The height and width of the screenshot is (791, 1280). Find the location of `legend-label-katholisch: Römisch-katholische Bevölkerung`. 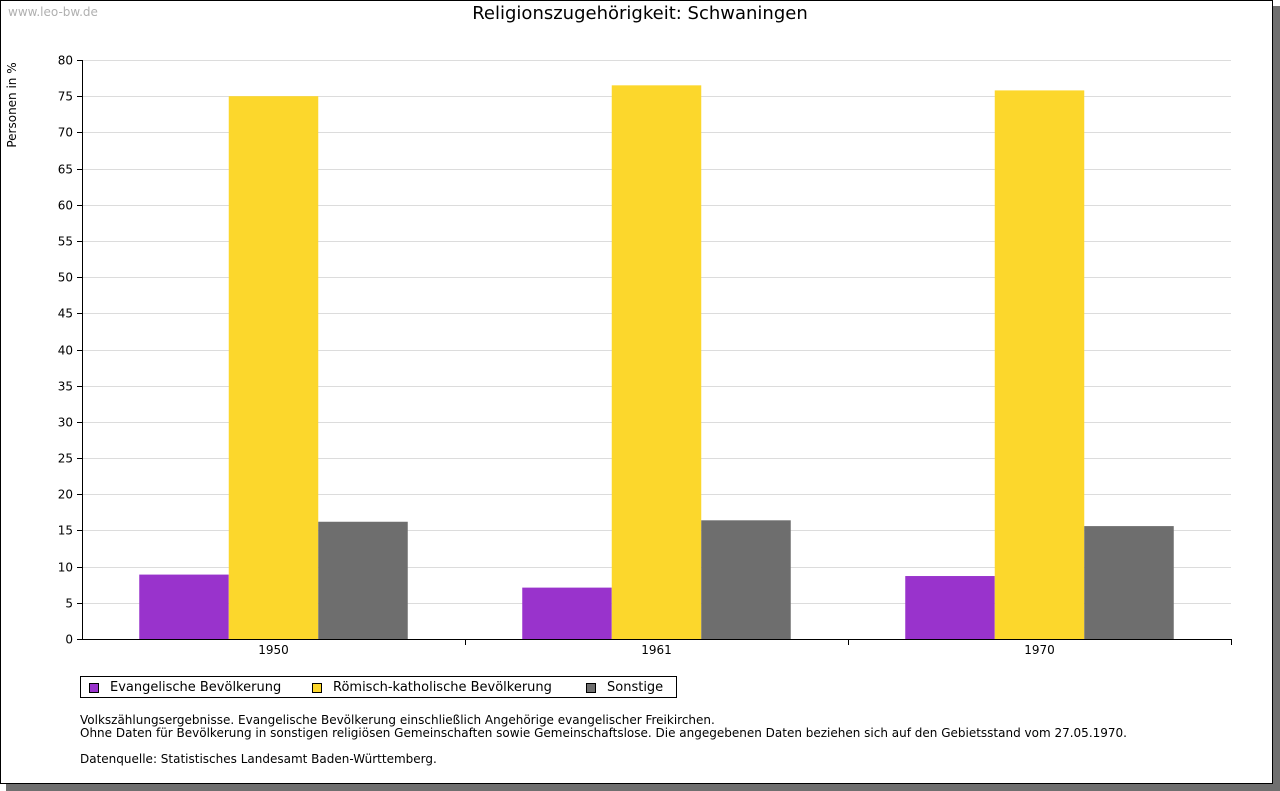

legend-label-katholisch: Römisch-katholische Bevölkerung is located at coordinates (442, 687).